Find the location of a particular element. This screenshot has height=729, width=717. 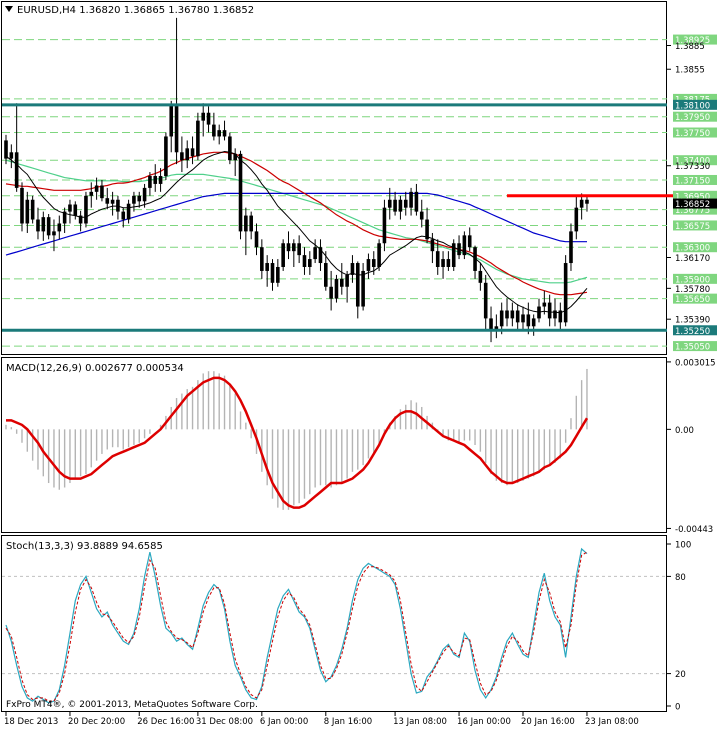

dropdown-triangle-icon is located at coordinates (9, 9).